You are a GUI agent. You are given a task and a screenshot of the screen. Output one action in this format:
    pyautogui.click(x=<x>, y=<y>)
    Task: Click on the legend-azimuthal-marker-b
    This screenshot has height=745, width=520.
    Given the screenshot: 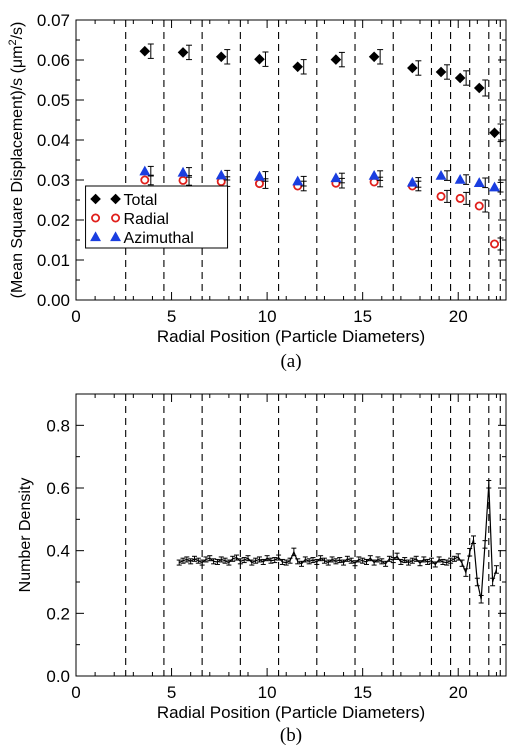 What is the action you would take?
    pyautogui.click(x=116, y=236)
    